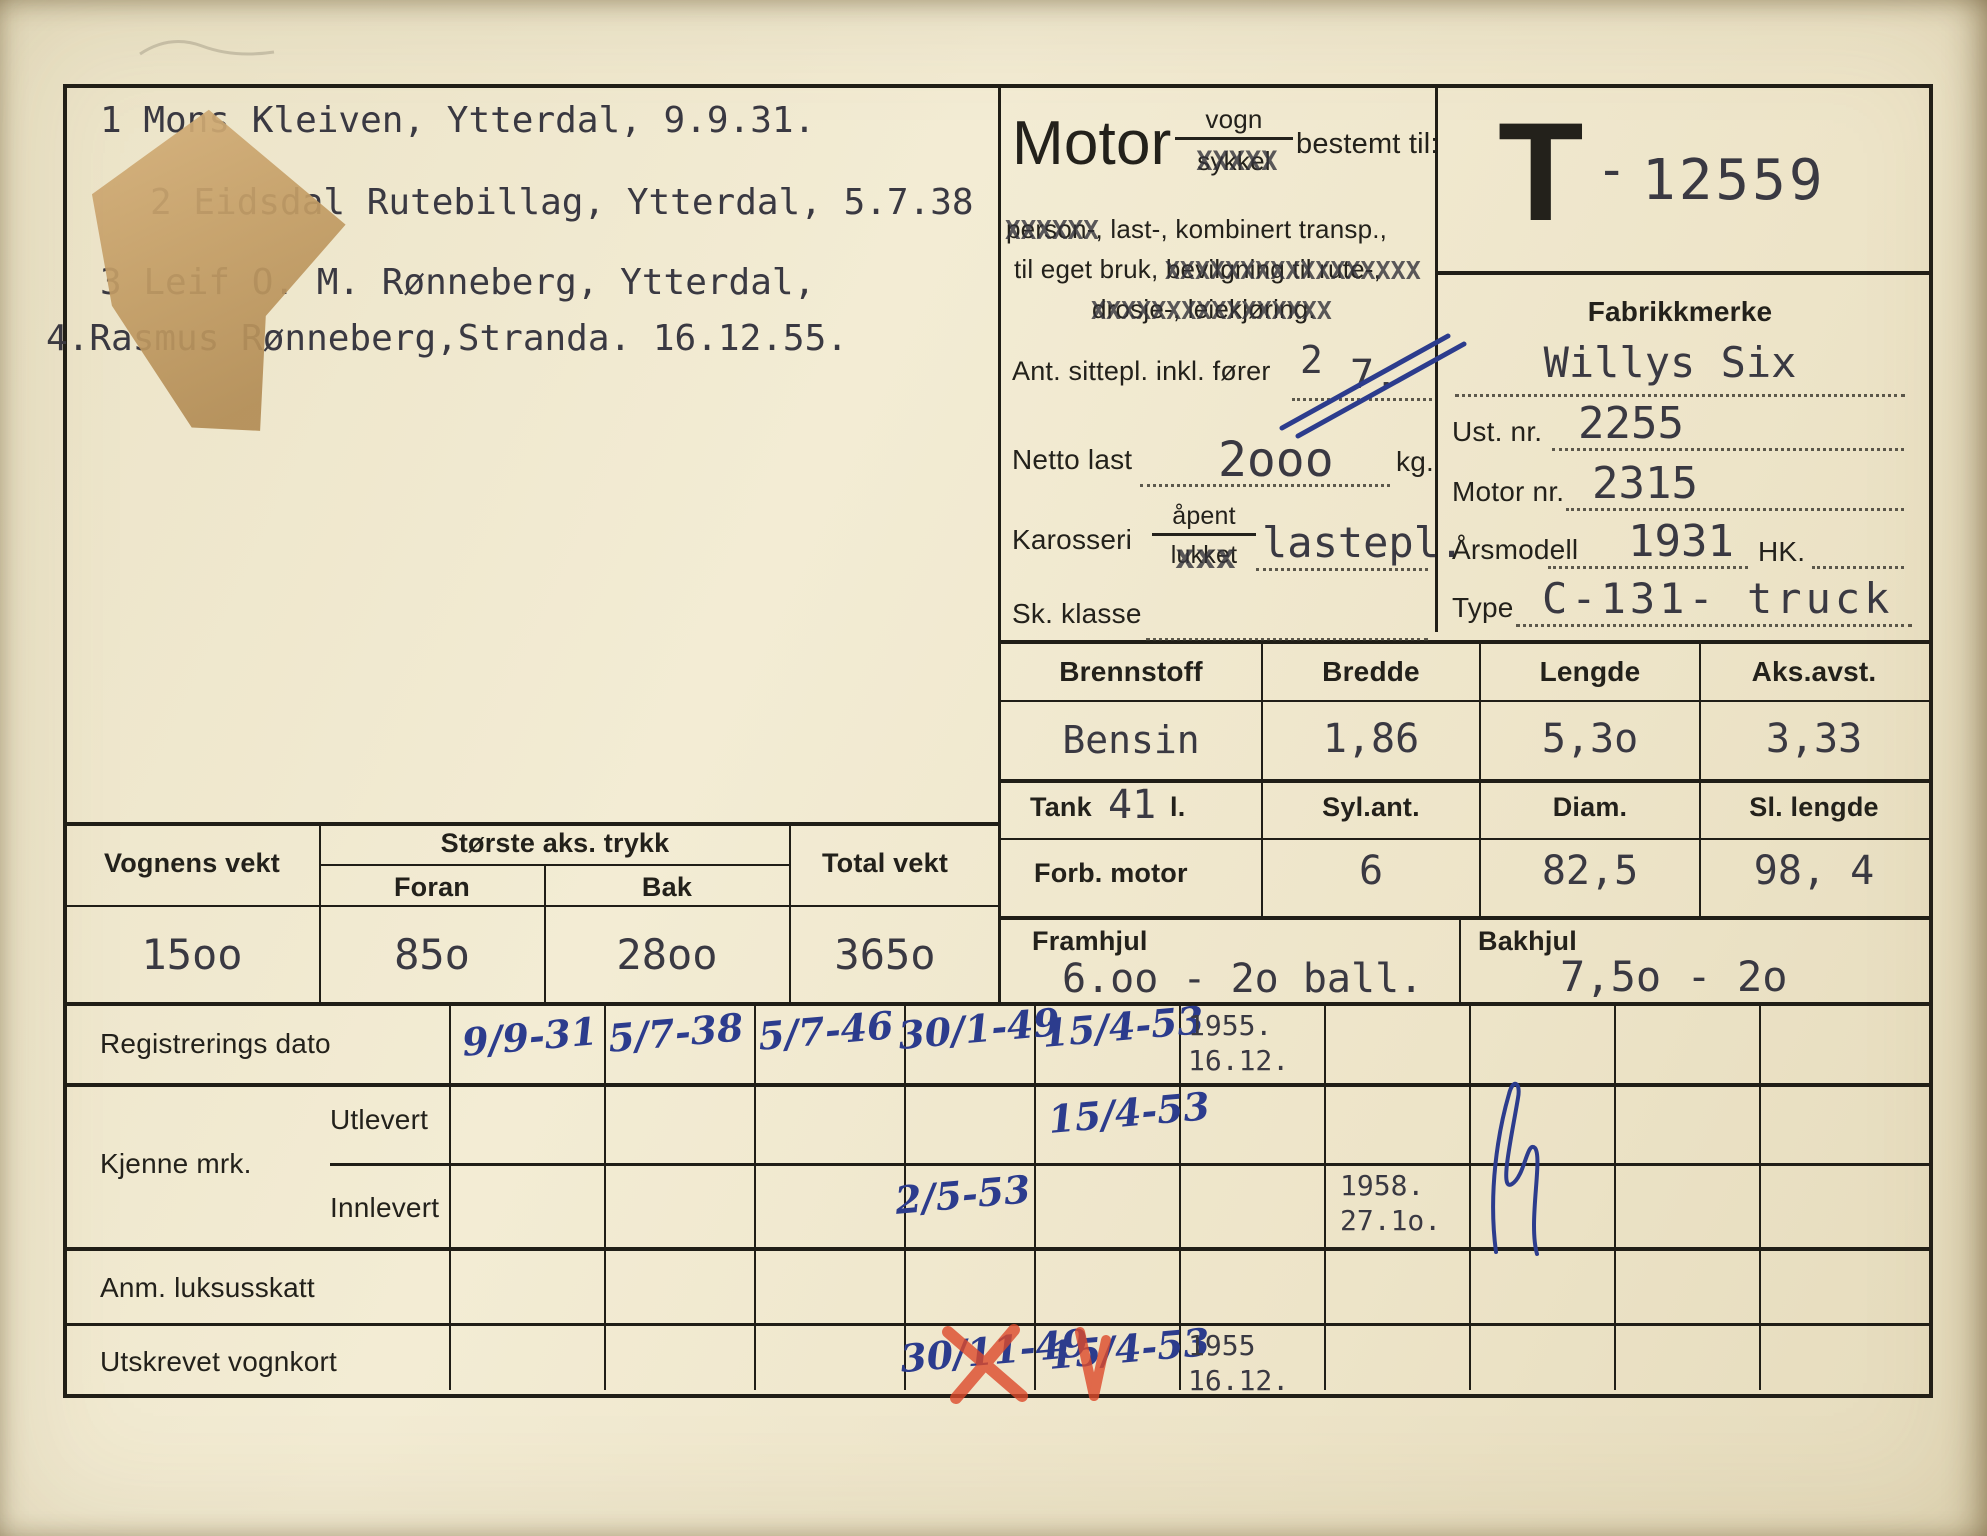 This screenshot has height=1536, width=1987. What do you see at coordinates (1072, 459) in the screenshot?
I see `netto-label: Netto last` at bounding box center [1072, 459].